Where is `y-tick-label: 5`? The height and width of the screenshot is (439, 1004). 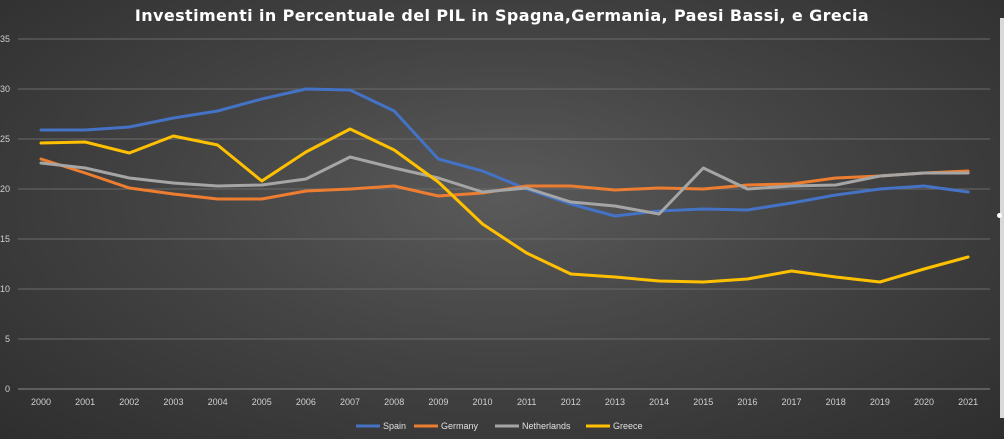 y-tick-label: 5 is located at coordinates (7, 339).